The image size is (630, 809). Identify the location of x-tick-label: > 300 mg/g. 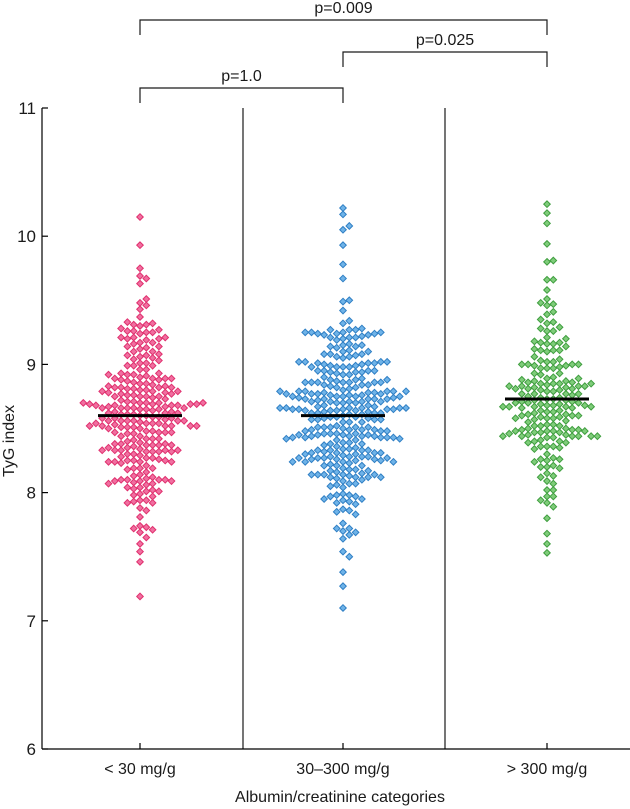
(547, 769).